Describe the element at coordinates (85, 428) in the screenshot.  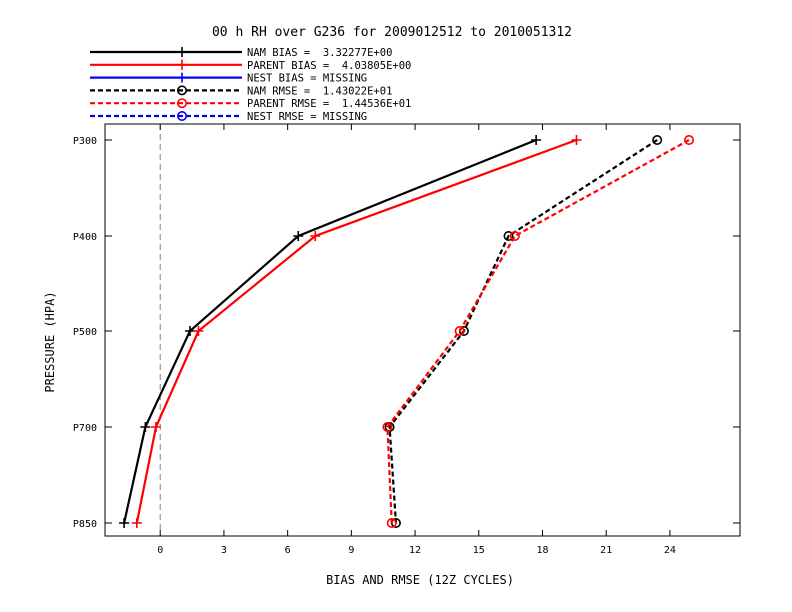
I see `y-tick-label: P700` at that location.